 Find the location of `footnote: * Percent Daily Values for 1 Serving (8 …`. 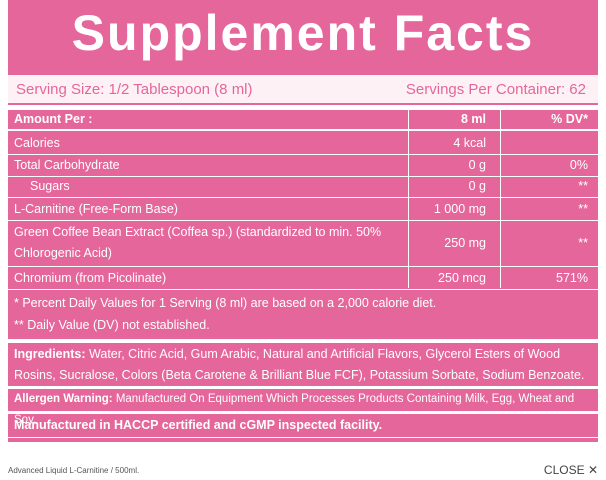

footnote: * Percent Daily Values for 1 Serving (8 … is located at coordinates (225, 303).